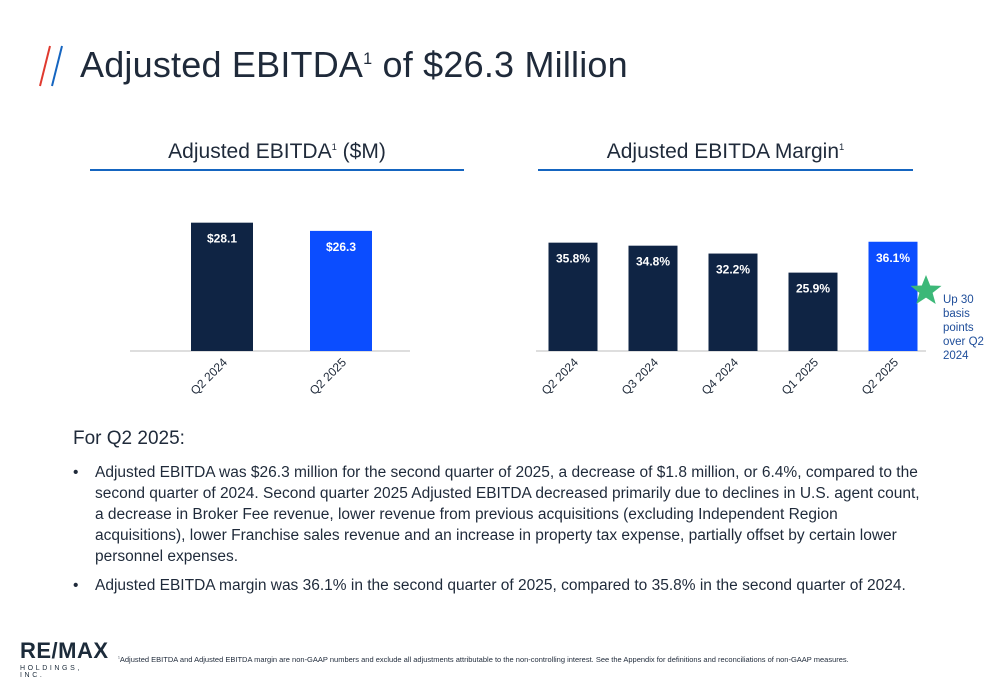 The width and height of the screenshot is (1000, 685). What do you see at coordinates (51, 66) in the screenshot?
I see `slash-accent-icon` at bounding box center [51, 66].